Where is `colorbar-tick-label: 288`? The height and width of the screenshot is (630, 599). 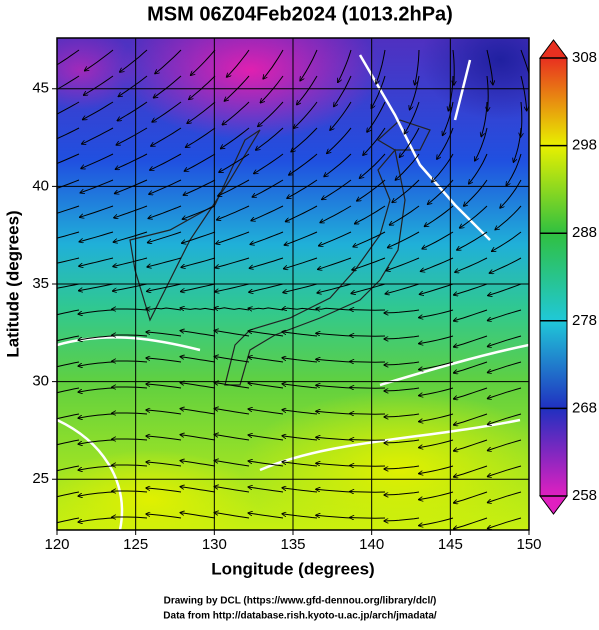 colorbar-tick-label: 288 is located at coordinates (584, 232).